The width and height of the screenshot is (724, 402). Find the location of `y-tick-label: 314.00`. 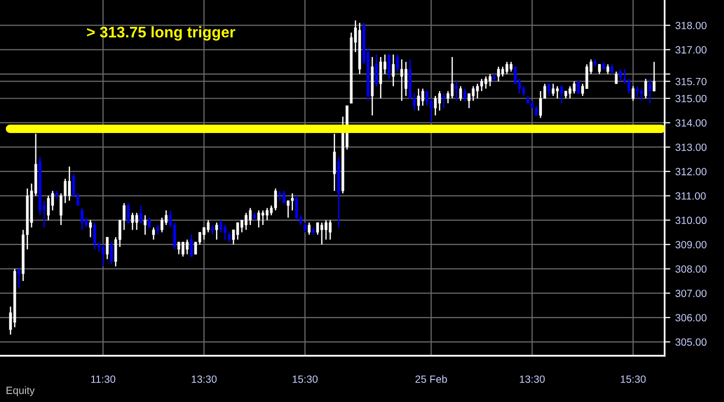

y-tick-label: 314.00 is located at coordinates (690, 123).